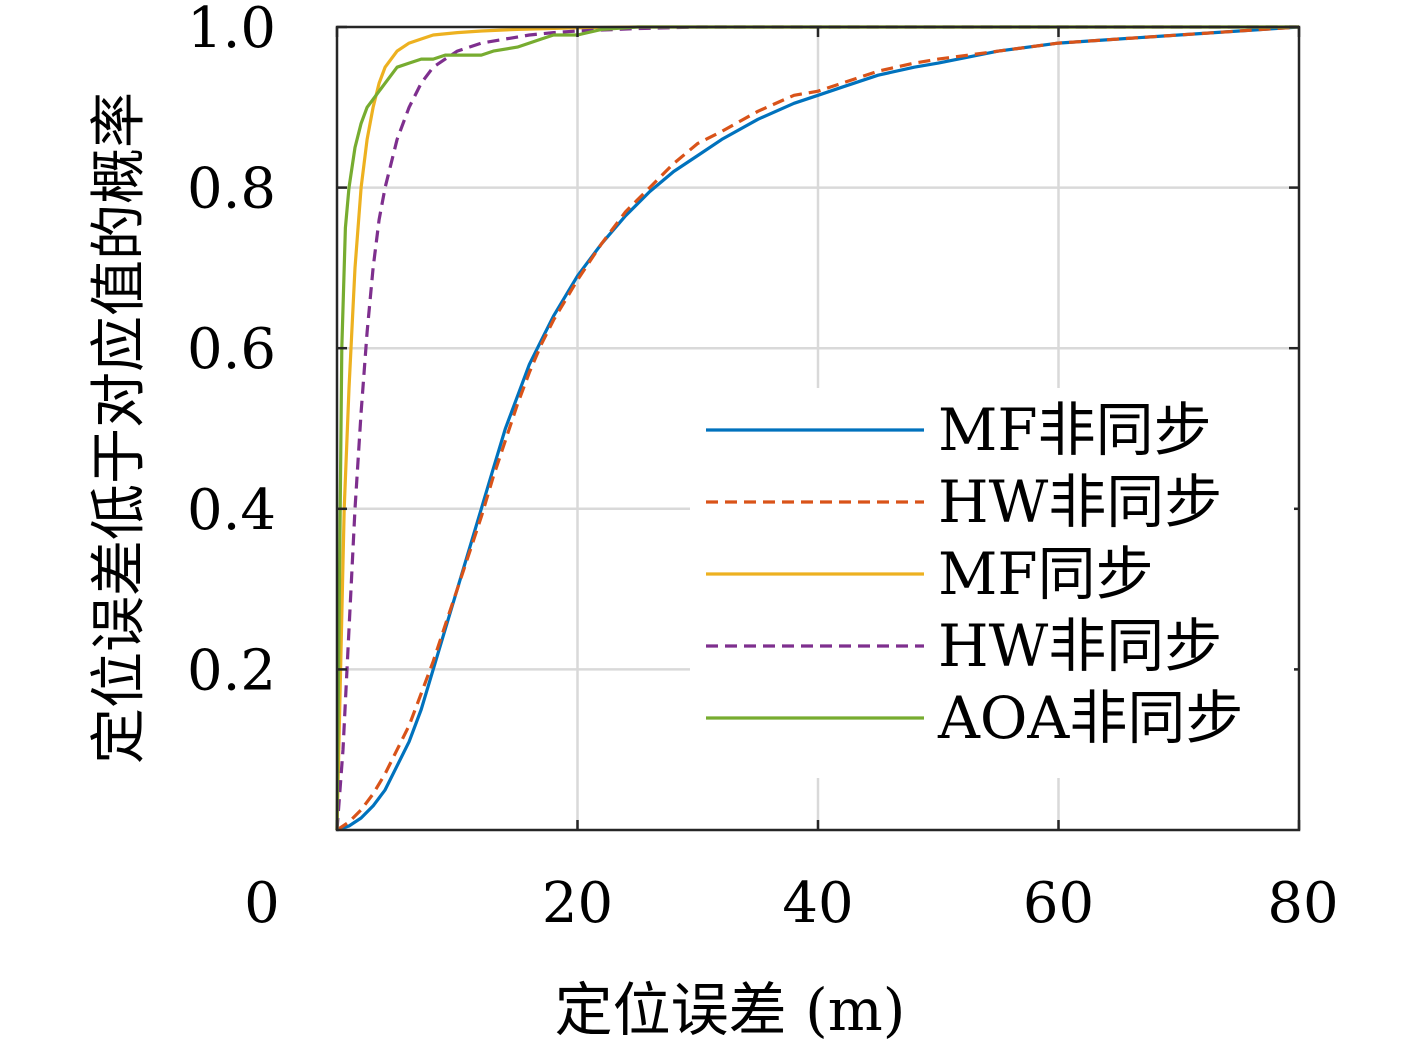 The image size is (1417, 1047). I want to click on x-tick-label: 20, so click(577, 903).